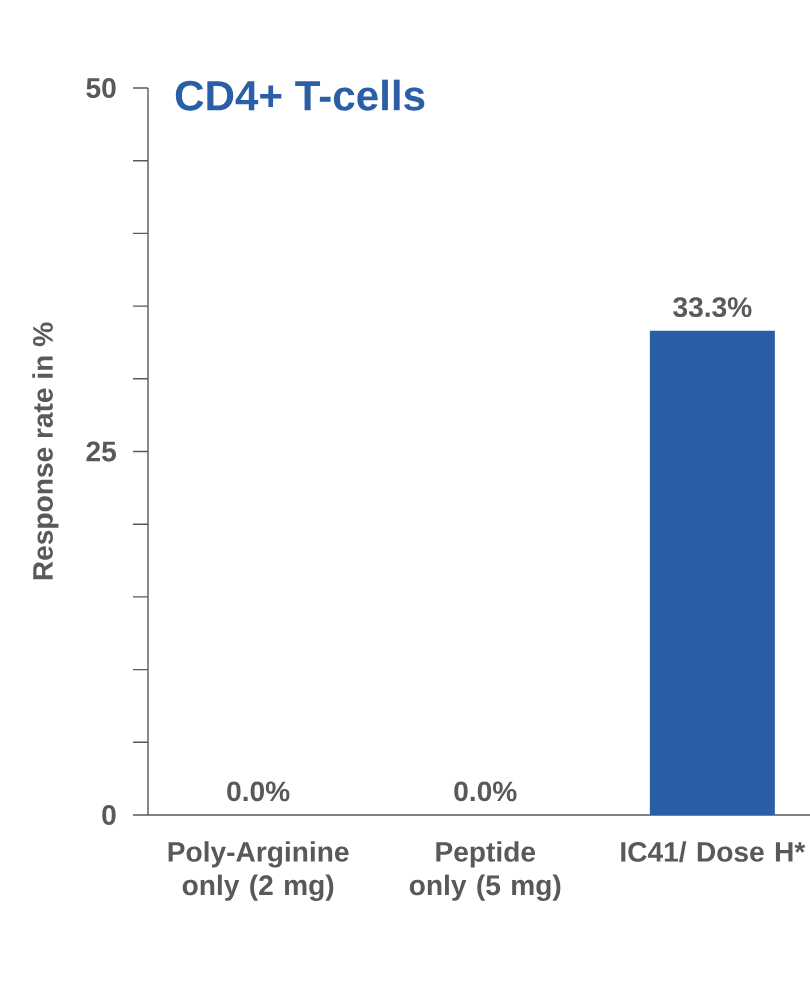 The width and height of the screenshot is (810, 1005). I want to click on y-tick-label: 50, so click(101, 88).